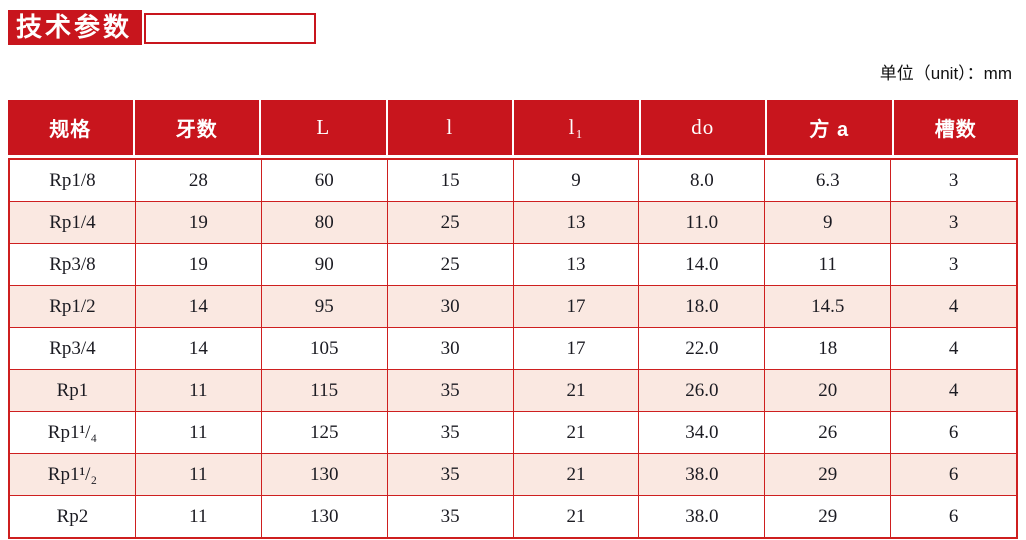 The height and width of the screenshot is (540, 1026). I want to click on value-cell: 20, so click(828, 390).